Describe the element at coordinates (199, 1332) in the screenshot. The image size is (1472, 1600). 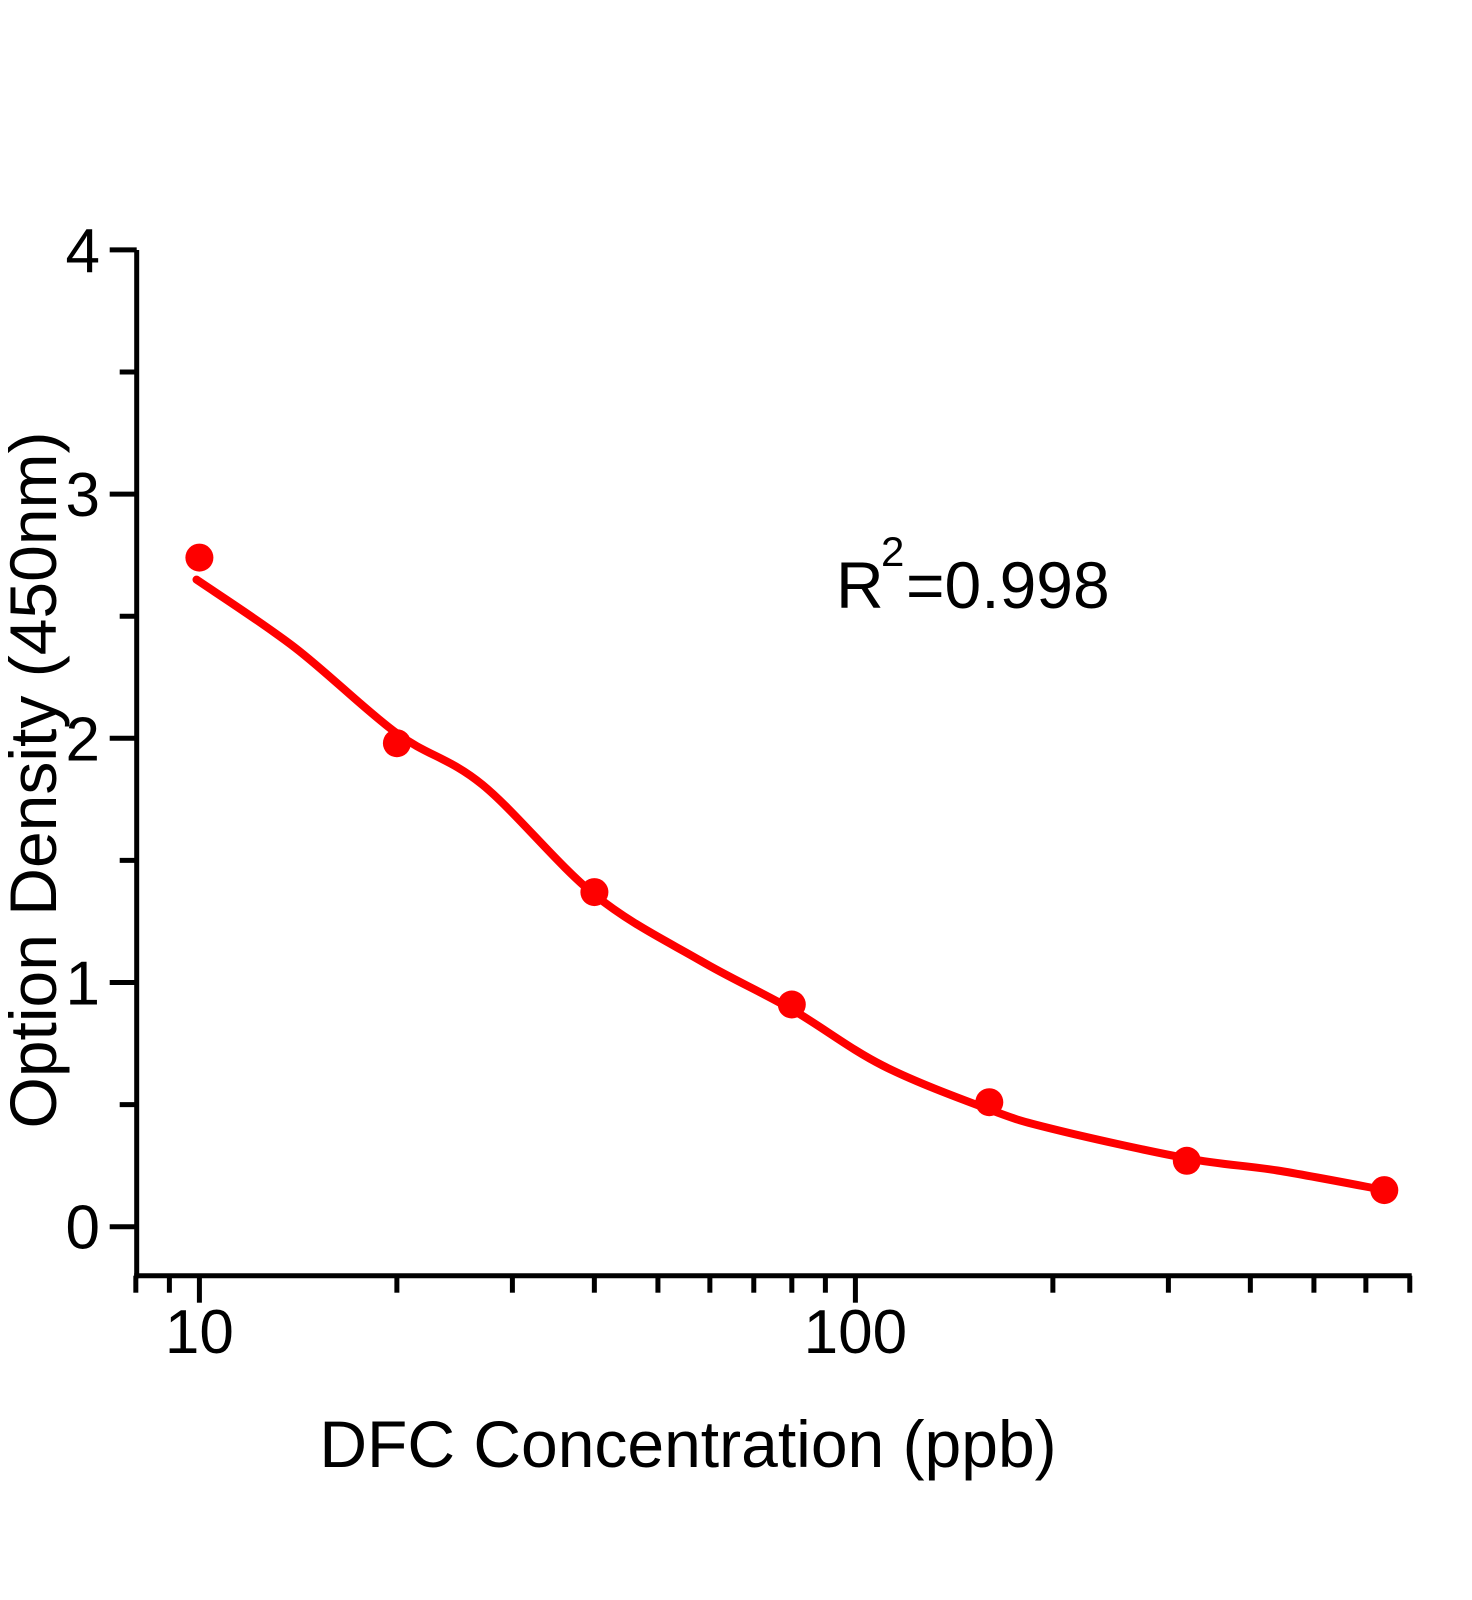
I see `x-tick-label: 10` at that location.